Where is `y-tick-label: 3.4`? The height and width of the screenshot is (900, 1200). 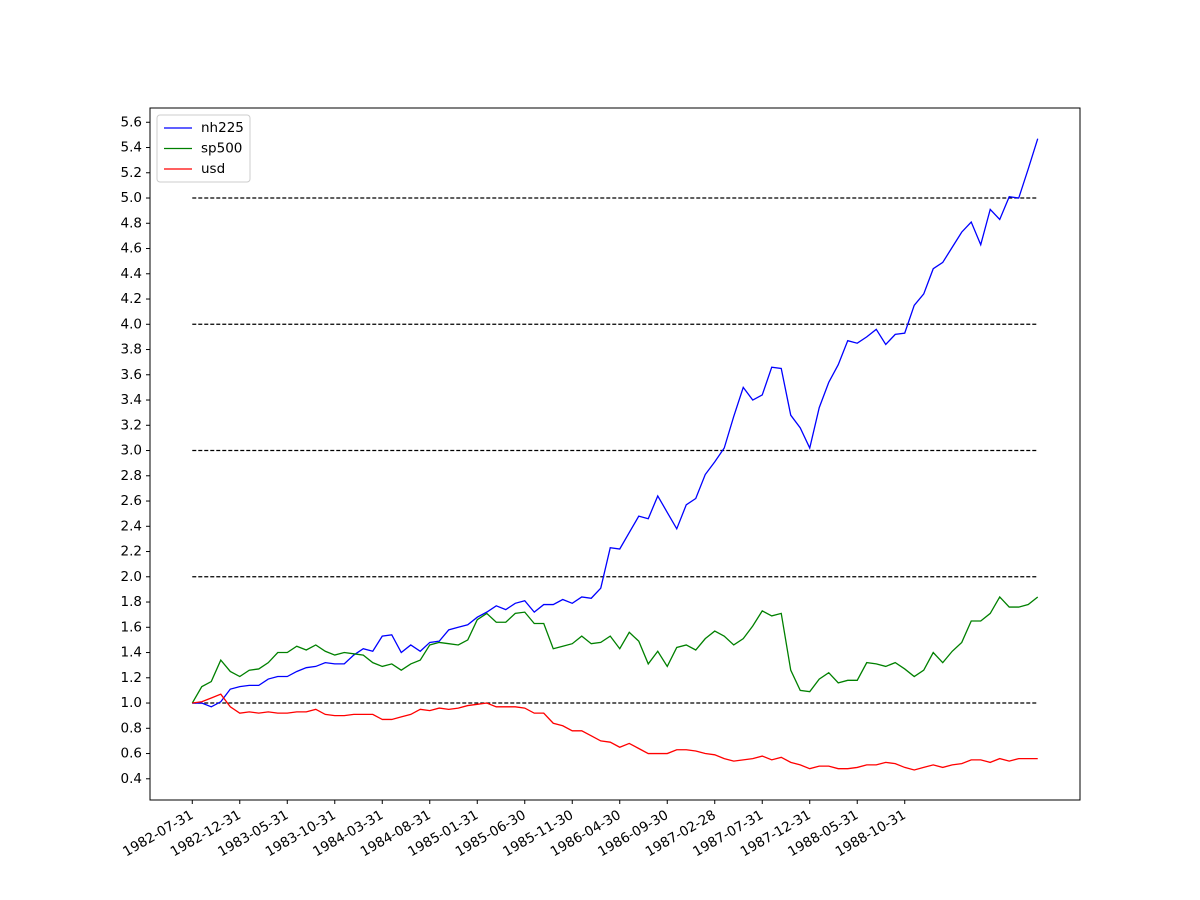 y-tick-label: 3.4 is located at coordinates (131, 400).